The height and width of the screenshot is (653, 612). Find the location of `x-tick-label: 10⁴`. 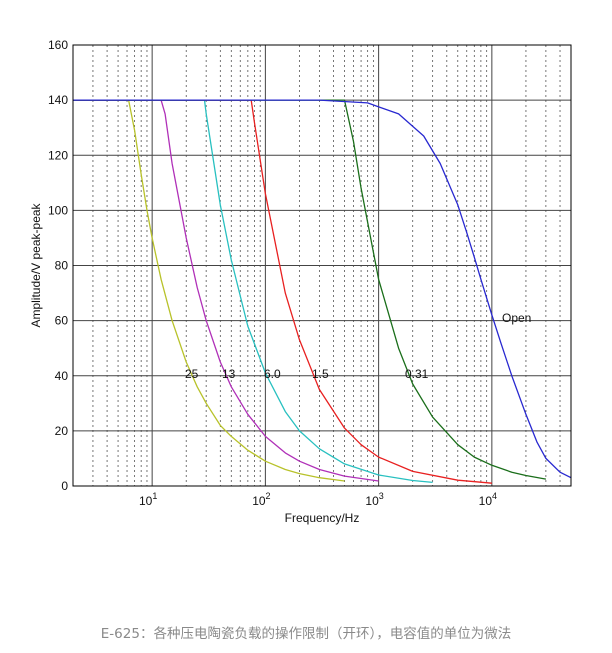

x-tick-label: 10⁴ is located at coordinates (488, 499).